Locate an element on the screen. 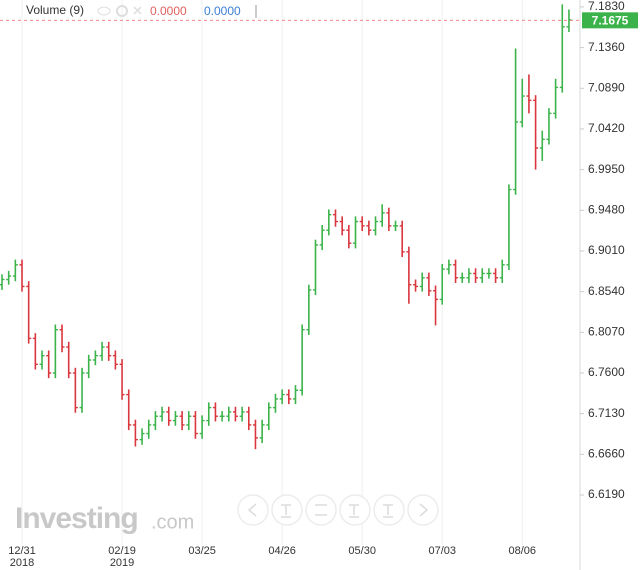 Image resolution: width=644 pixels, height=570 pixels. x-tick-label: 02/19 is located at coordinates (122, 551).